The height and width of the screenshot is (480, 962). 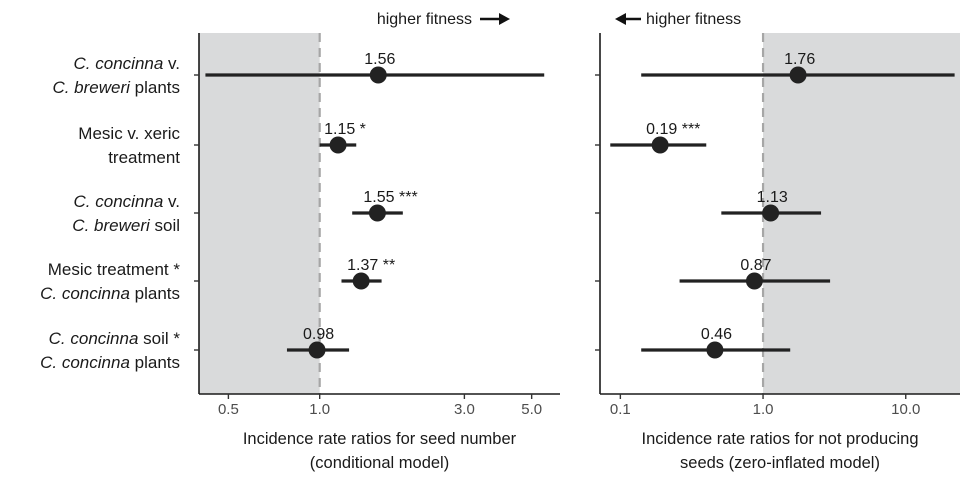 I want to click on x-axis-subtitle: seeds (zero-inflated model), so click(x=780, y=463).